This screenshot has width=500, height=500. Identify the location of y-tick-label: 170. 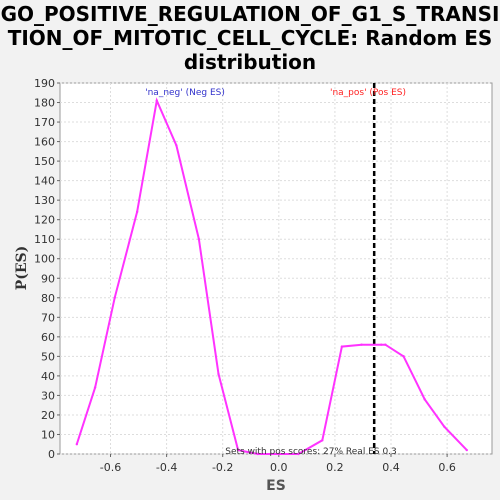
(44, 122).